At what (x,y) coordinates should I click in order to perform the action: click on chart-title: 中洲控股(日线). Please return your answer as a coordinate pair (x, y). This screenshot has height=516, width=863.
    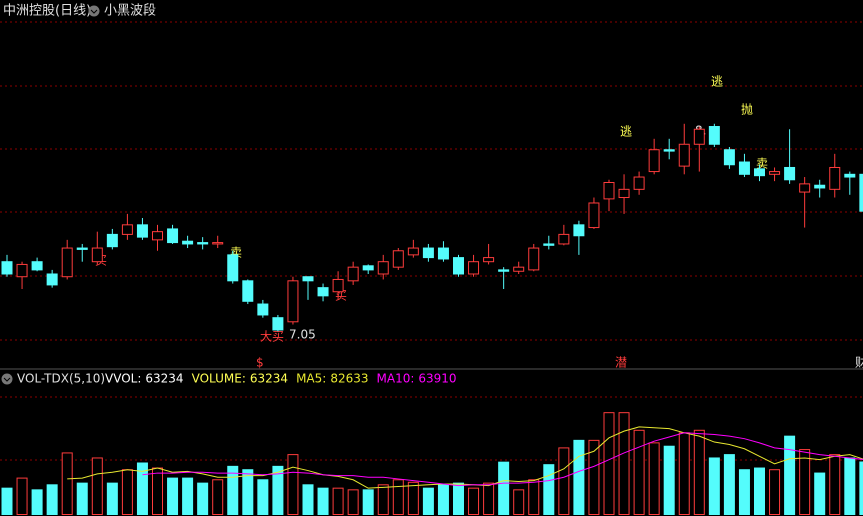
    Looking at the image, I should click on (47, 11).